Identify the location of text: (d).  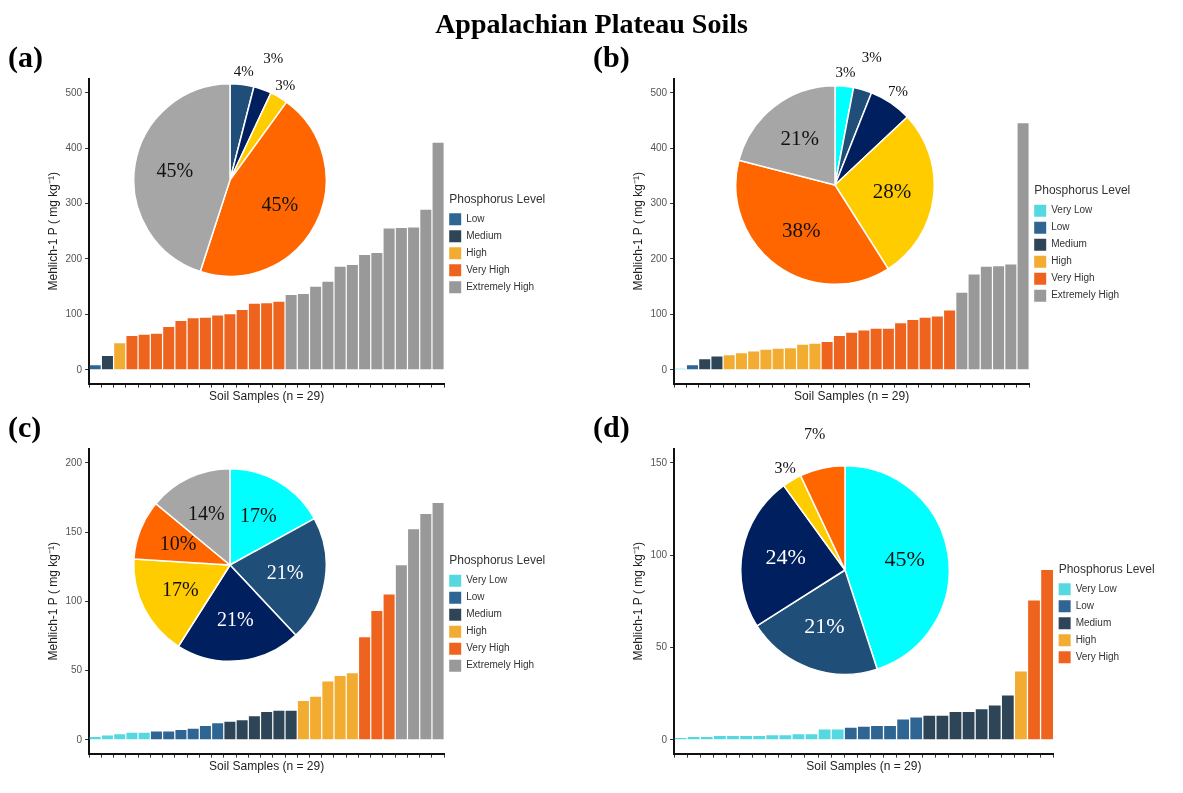
(611, 427).